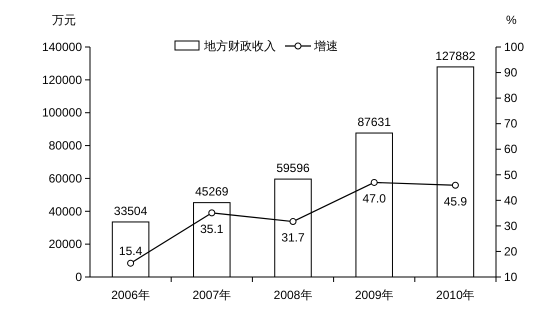 The width and height of the screenshot is (552, 321). Describe the element at coordinates (62, 113) in the screenshot. I see `y-tick-label: 100000` at that location.